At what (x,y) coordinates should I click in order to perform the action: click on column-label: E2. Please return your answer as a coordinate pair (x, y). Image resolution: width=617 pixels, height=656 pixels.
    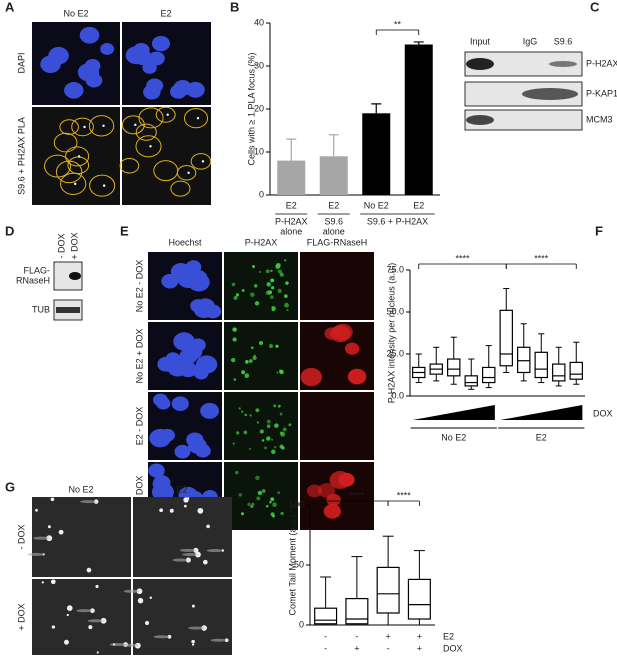
    Looking at the image, I should click on (165, 13).